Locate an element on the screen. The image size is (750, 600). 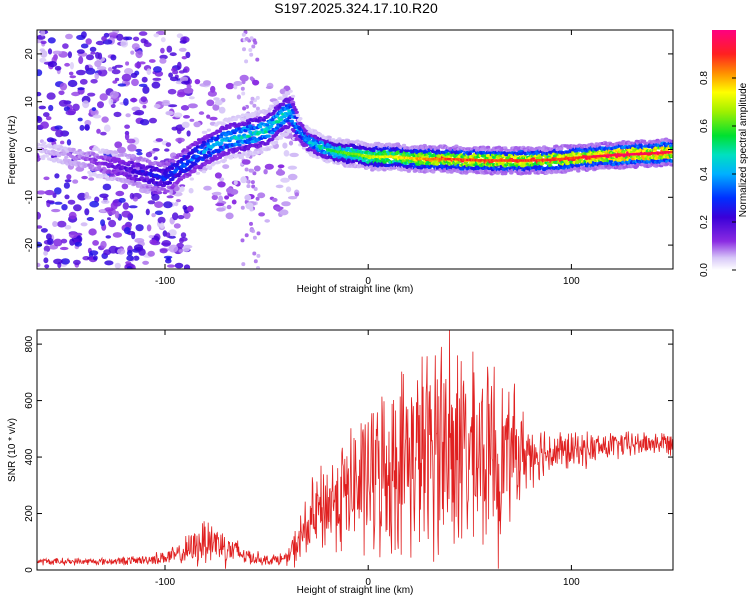
spectrogram-y-label: Frequency (Hz) is located at coordinates (12, 150).